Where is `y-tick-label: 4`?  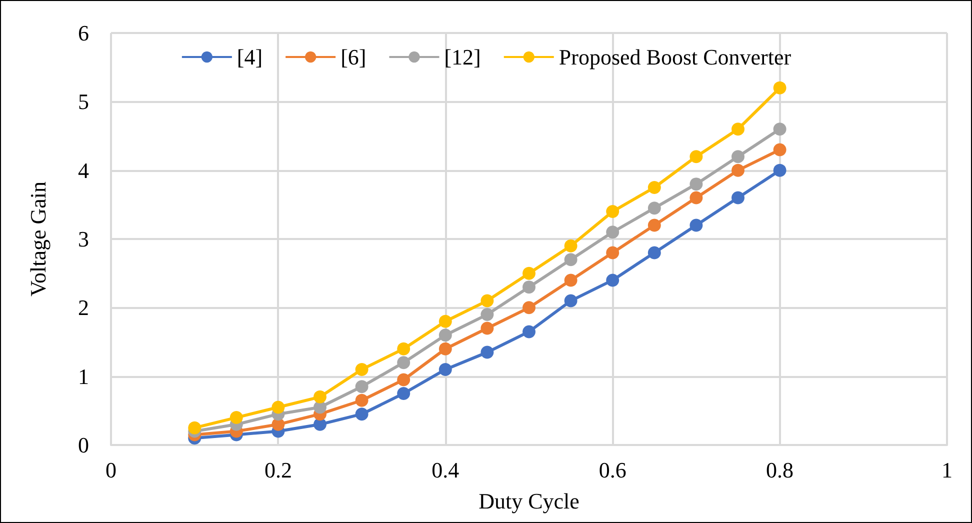 y-tick-label: 4 is located at coordinates (83, 170).